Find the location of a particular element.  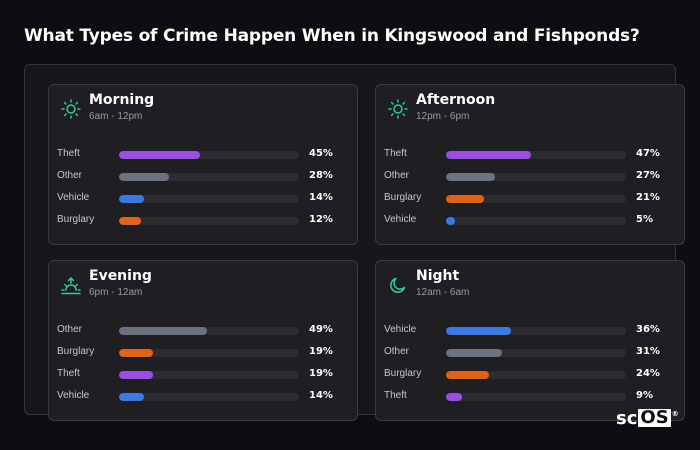

panel-title: Evening is located at coordinates (120, 276).